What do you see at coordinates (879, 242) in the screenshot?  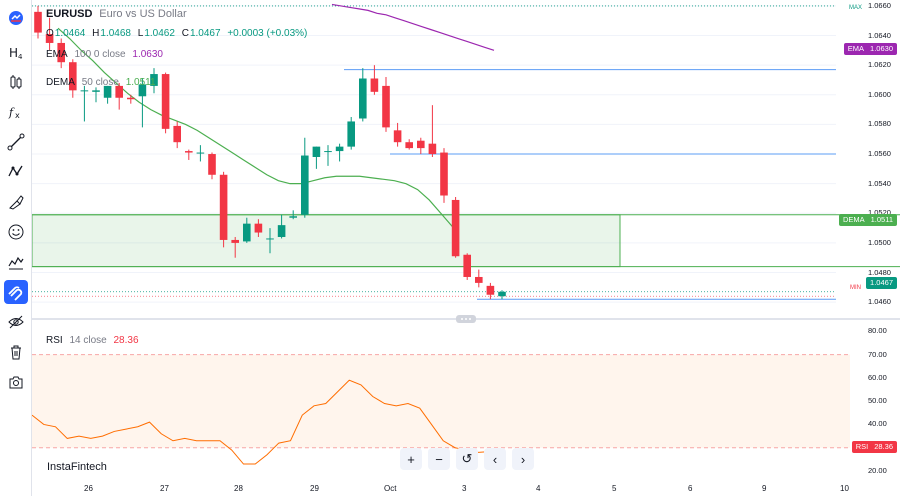 I see `price-tick-label: 1.0500` at bounding box center [879, 242].